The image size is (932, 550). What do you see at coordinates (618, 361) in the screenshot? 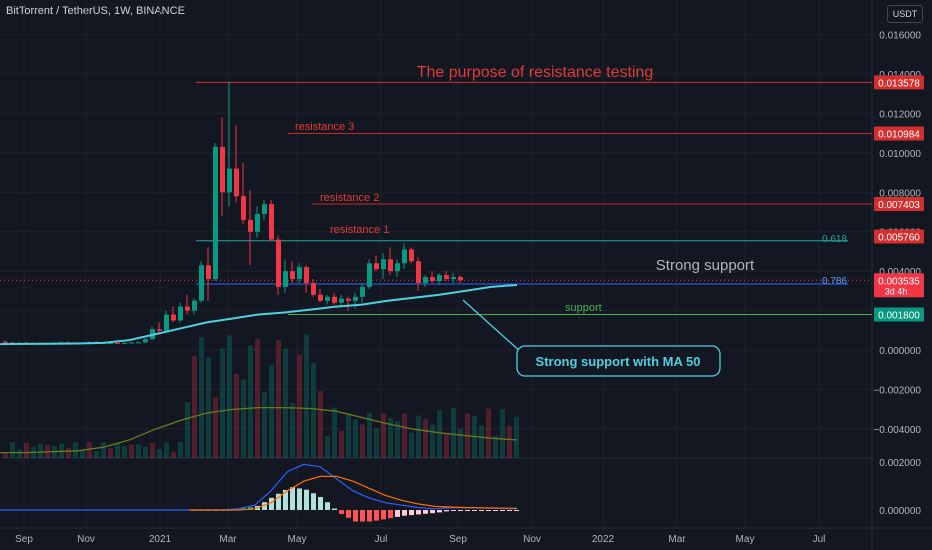
I see `callout-box` at bounding box center [618, 361].